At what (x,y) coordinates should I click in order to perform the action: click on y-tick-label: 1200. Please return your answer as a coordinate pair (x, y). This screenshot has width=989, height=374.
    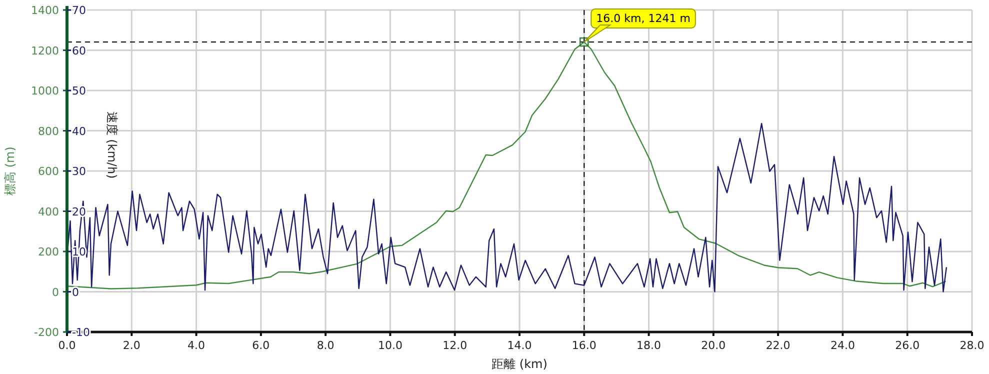
    Looking at the image, I should click on (45, 51).